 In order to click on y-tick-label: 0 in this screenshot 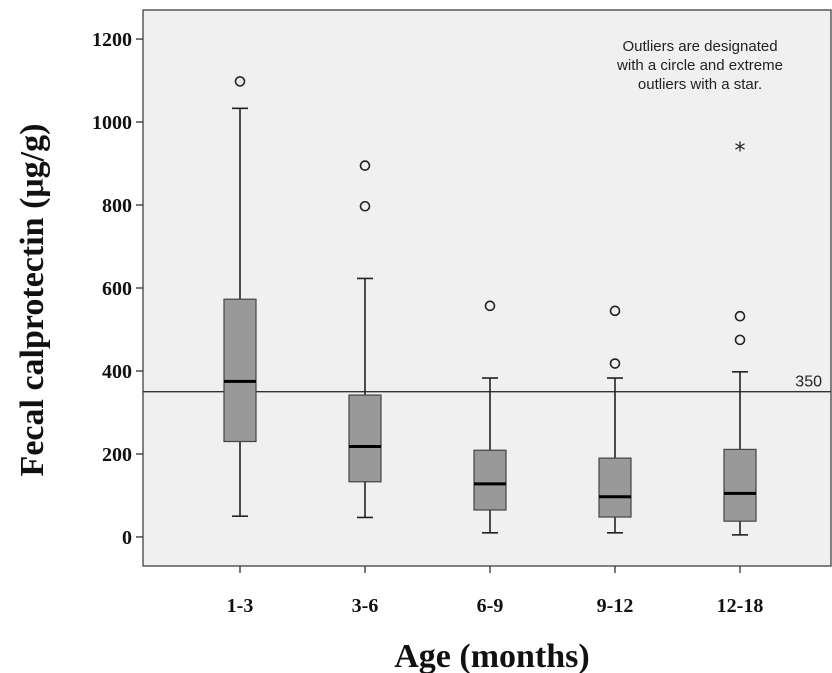, I will do `click(127, 538)`.